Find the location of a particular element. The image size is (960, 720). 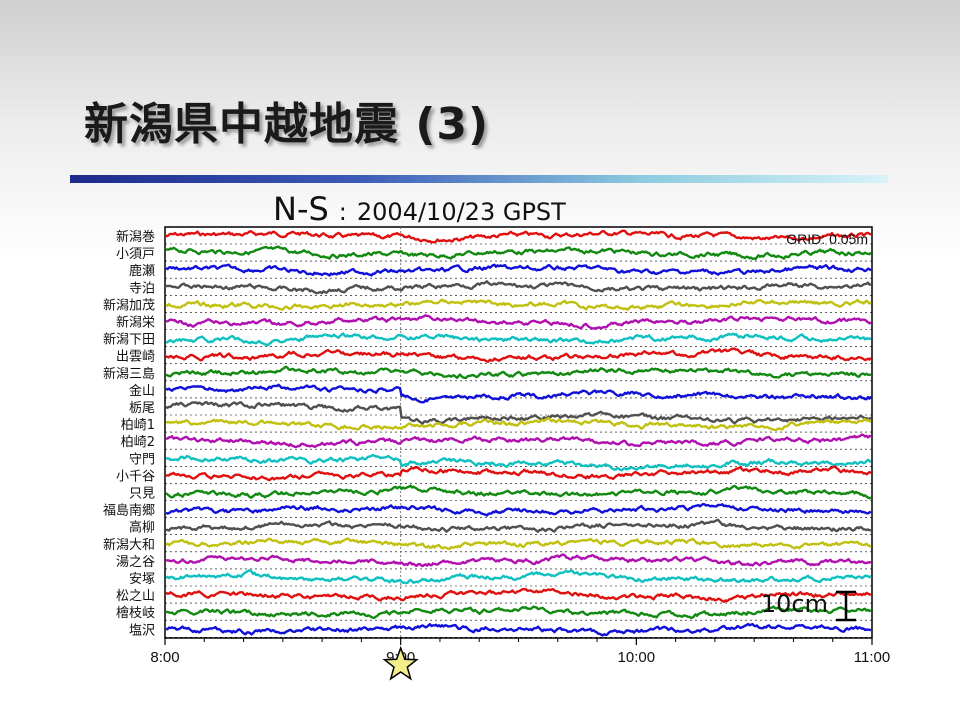

station-label: 新潟大和 is located at coordinates (129, 545).